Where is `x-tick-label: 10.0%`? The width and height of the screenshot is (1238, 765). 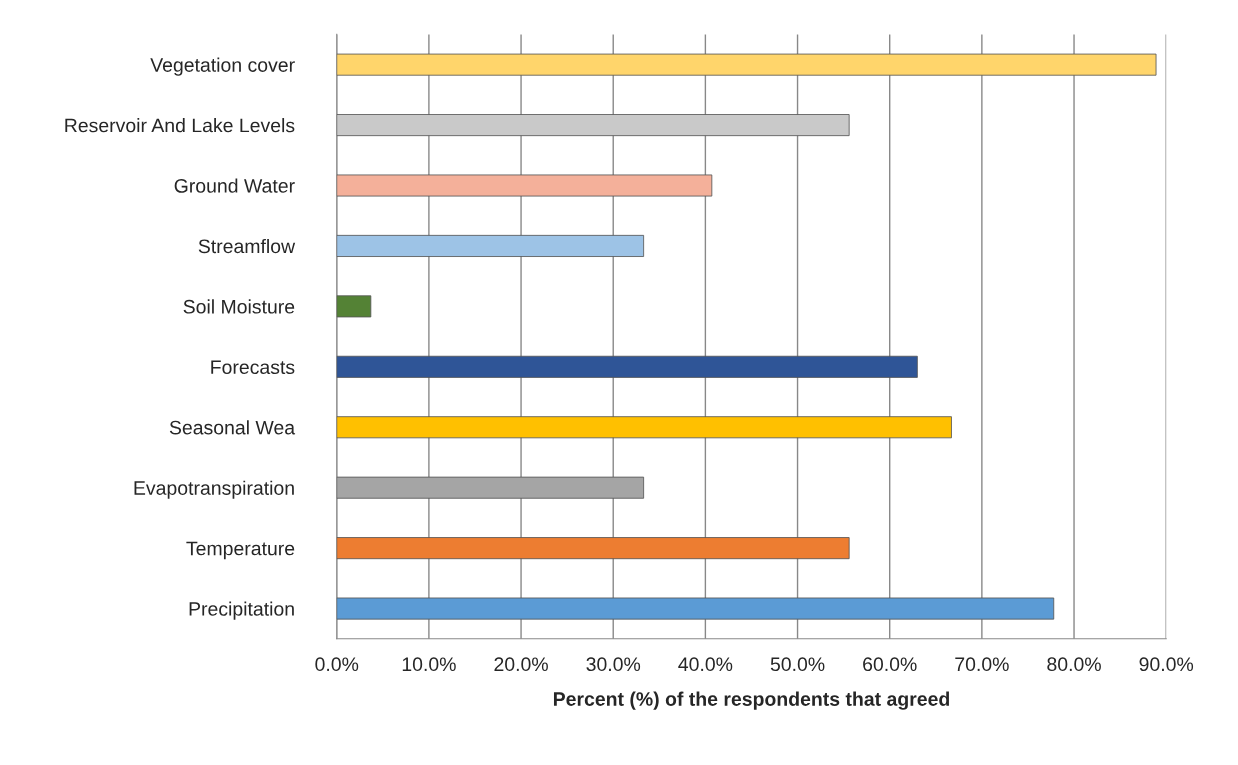 x-tick-label: 10.0% is located at coordinates (429, 664).